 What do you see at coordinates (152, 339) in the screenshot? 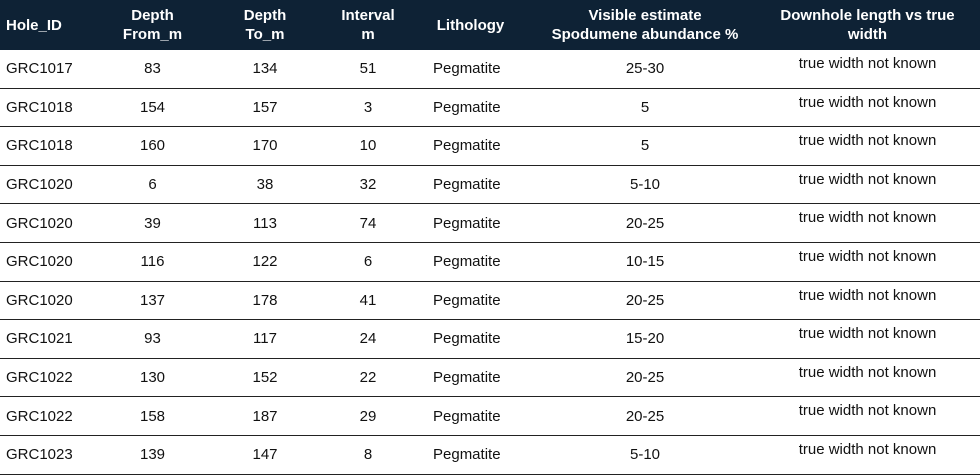
I see `table-cell: 93` at bounding box center [152, 339].